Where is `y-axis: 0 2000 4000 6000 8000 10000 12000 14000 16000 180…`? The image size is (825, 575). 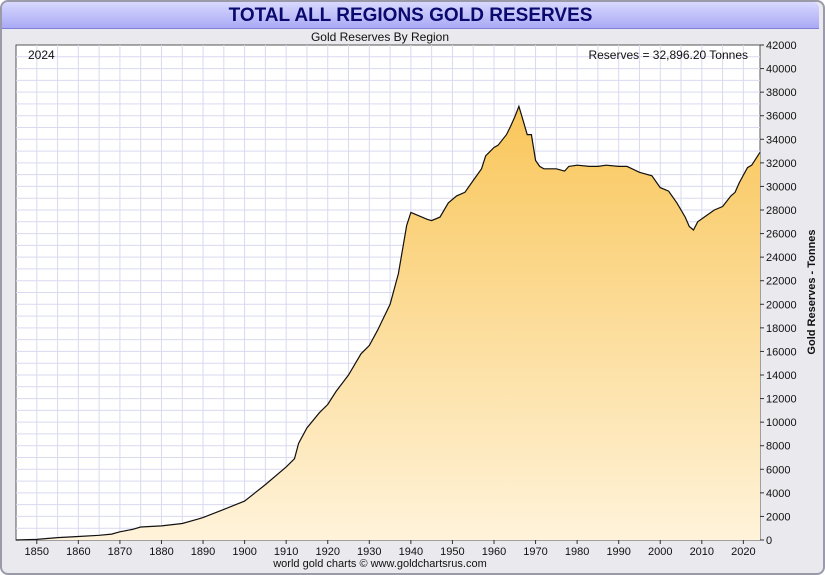
y-axis: 0 2000 4000 6000 8000 10000 12000 14000 16000 180… is located at coordinates (778, 293).